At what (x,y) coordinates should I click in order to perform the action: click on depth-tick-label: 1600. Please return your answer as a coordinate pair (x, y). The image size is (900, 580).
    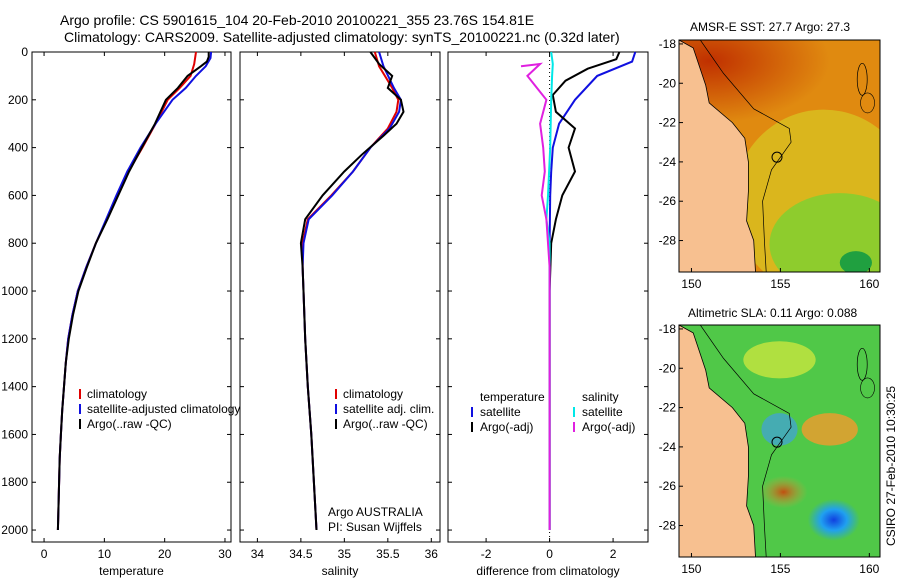
    Looking at the image, I should click on (14, 434).